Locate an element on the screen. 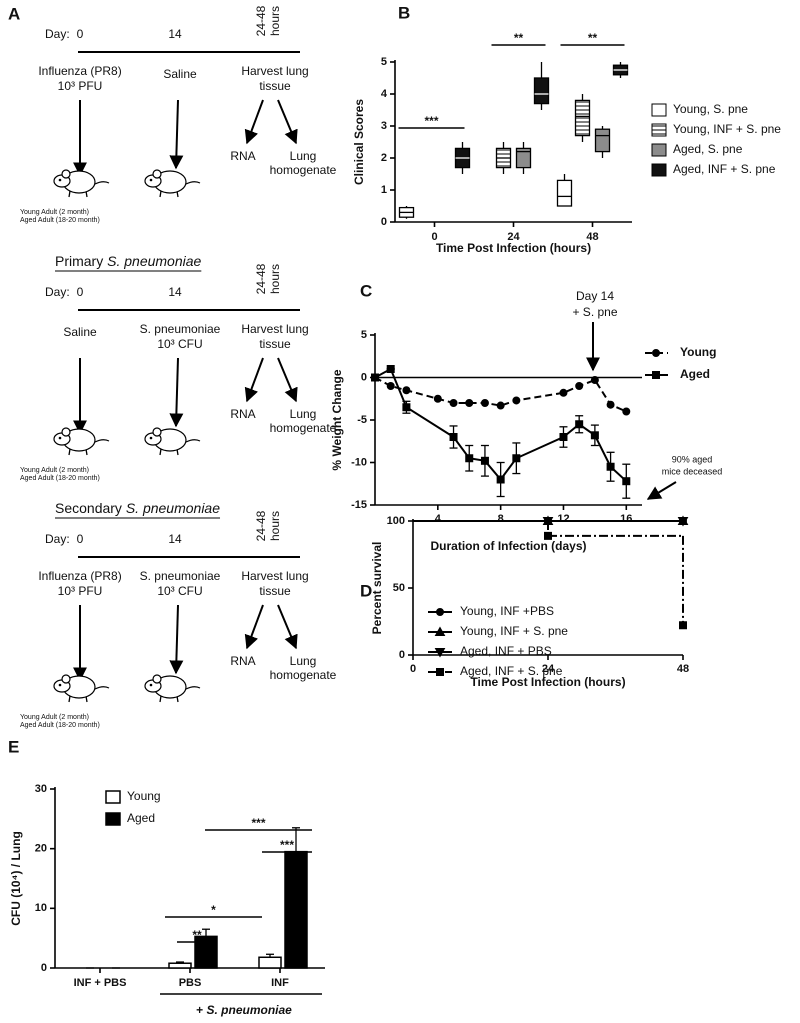  x-tick-label: 8 is located at coordinates (501, 519).